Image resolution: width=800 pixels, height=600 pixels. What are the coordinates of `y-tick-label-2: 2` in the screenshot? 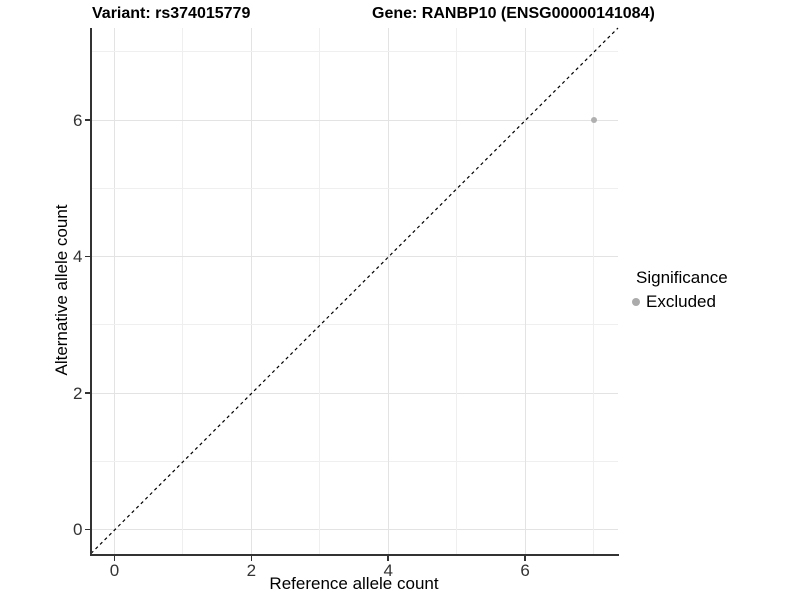 It's located at (78, 393).